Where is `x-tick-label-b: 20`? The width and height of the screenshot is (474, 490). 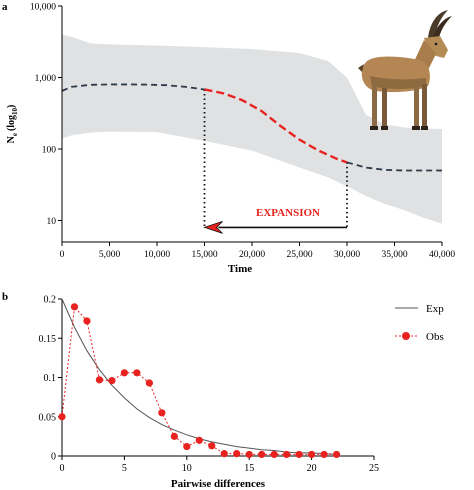
x-tick-label-b: 20 is located at coordinates (312, 468).